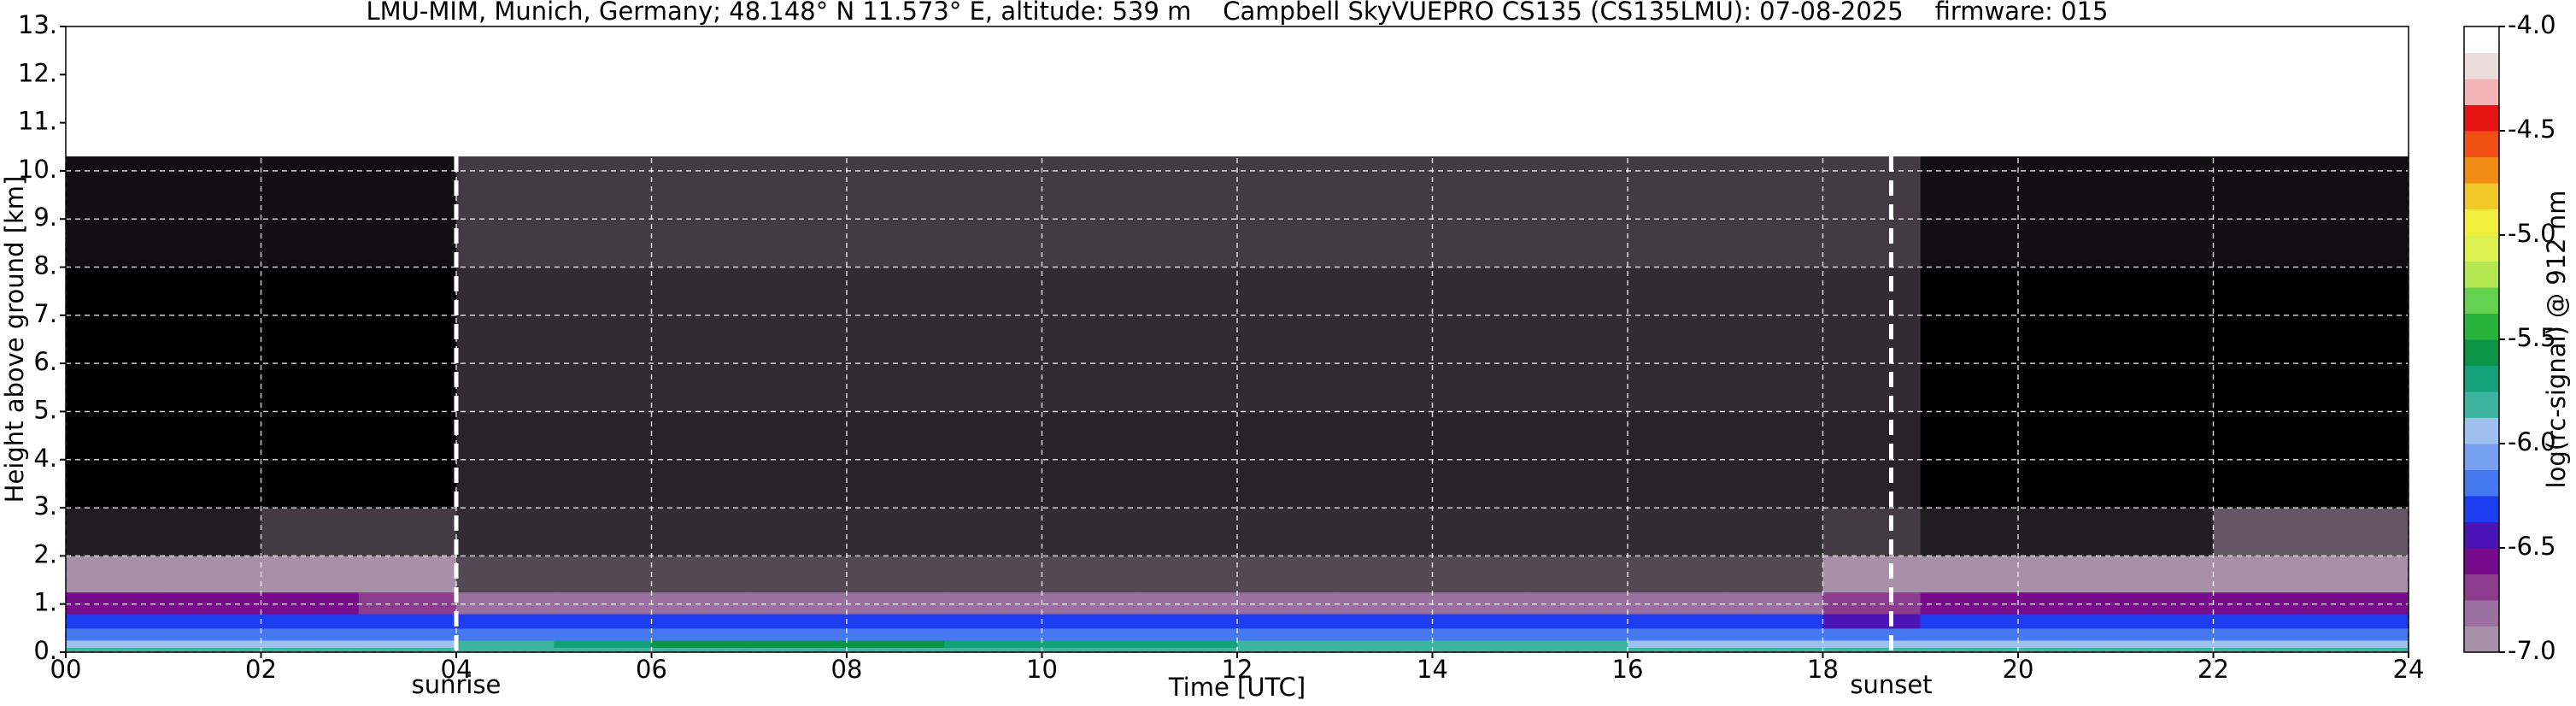  I want to click on colorbar-tick-label: -5.5, so click(2532, 337).